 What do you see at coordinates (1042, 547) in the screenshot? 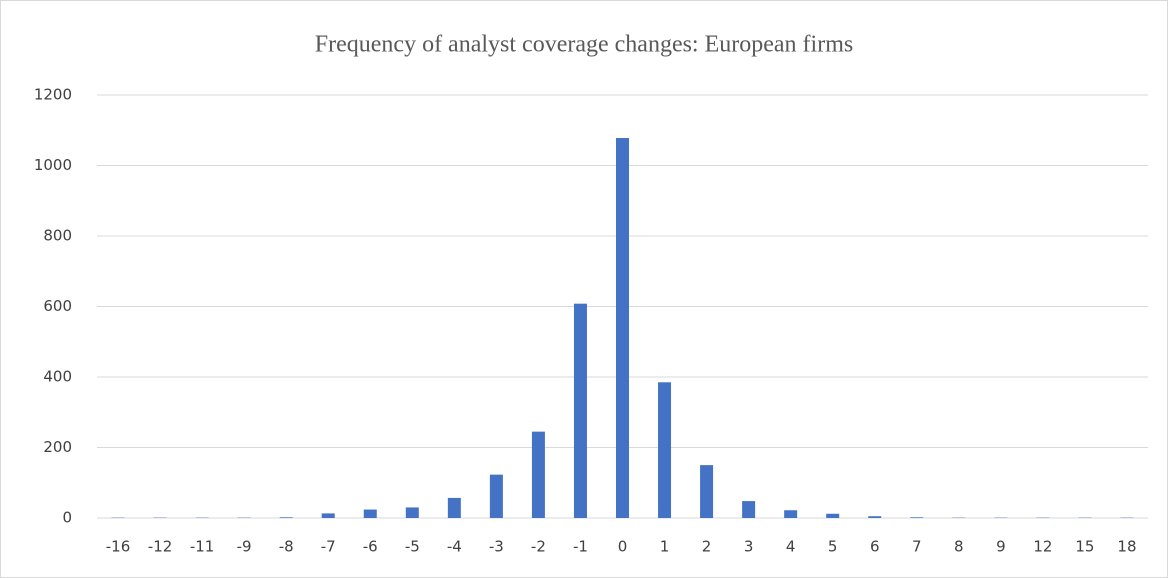
I see `x-tick-label: 12` at bounding box center [1042, 547].